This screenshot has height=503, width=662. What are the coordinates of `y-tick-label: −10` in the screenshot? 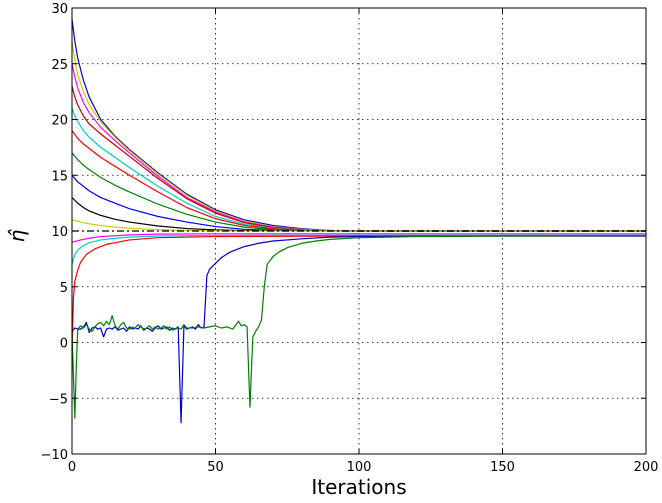 It's located at (54, 455).